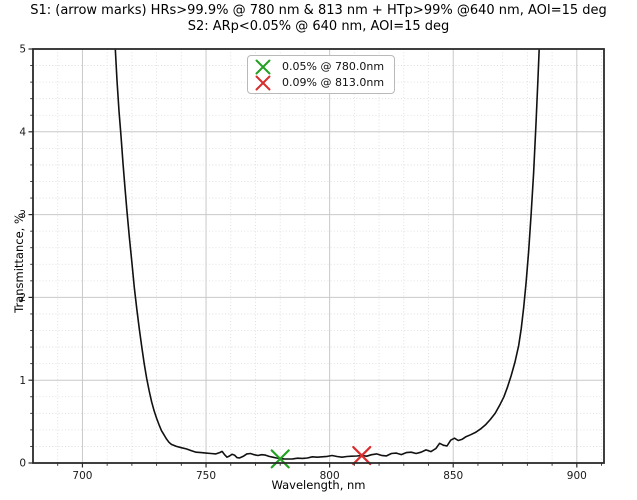  Describe the element at coordinates (22, 215) in the screenshot. I see `y-tick-label: 3` at that location.